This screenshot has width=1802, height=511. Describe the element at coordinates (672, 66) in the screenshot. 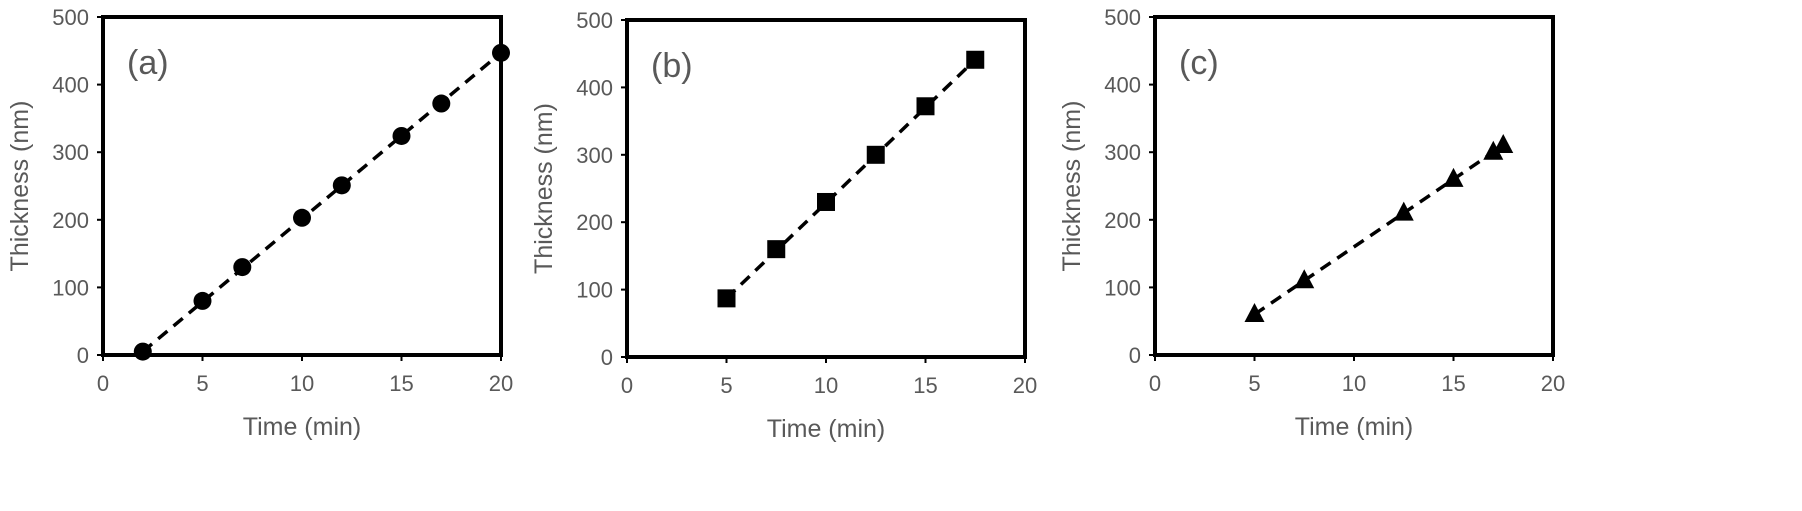

I see `panel-label: (b)` at that location.